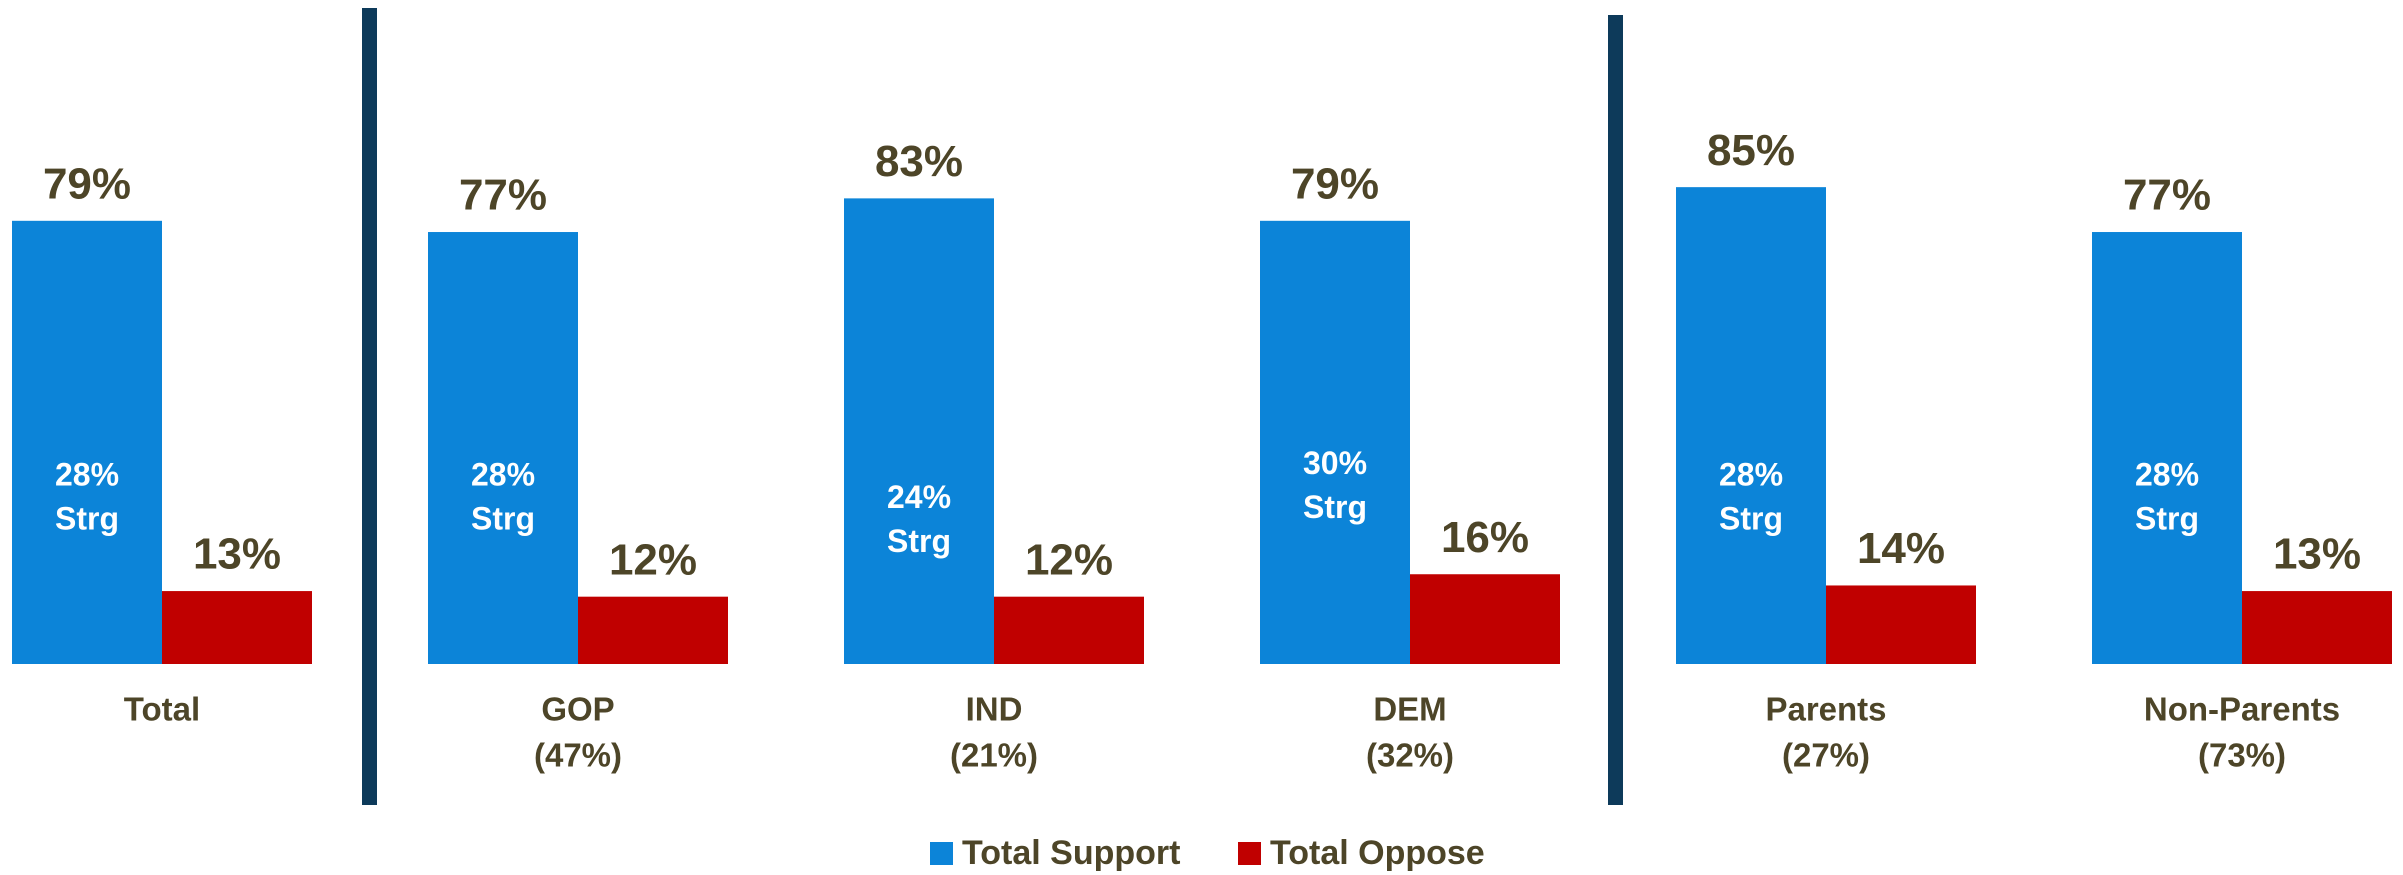 This screenshot has height=875, width=2403. I want to click on x-tick-label: (47%), so click(578, 755).